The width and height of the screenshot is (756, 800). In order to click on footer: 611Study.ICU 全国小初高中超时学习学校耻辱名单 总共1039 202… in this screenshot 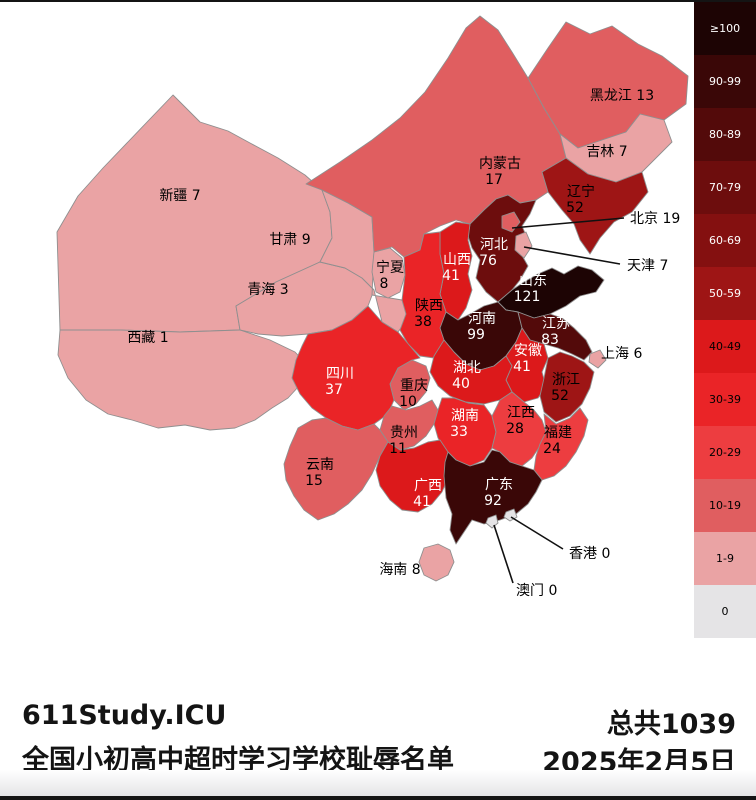, I will do `click(378, 735)`.